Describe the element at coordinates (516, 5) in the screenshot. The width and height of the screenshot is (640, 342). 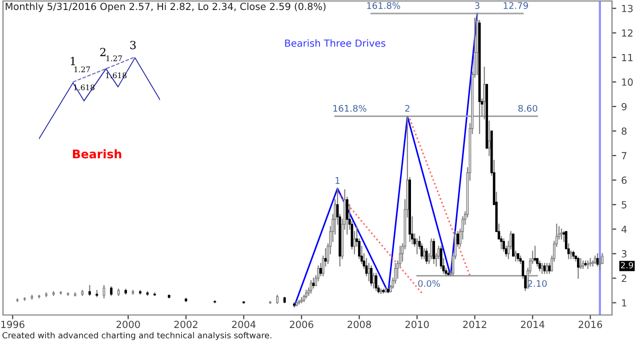
I see `annotation: 12.79` at that location.